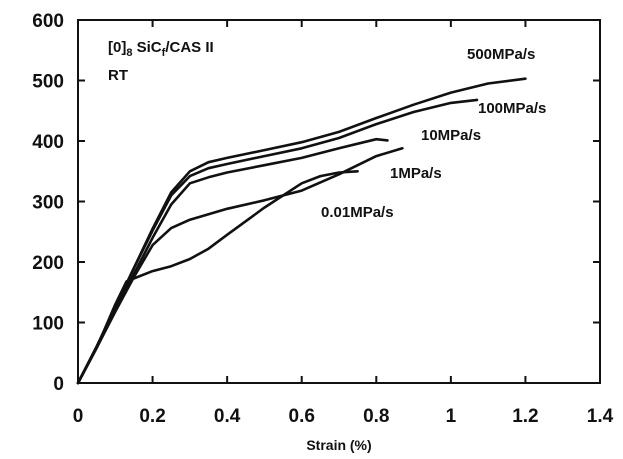 This screenshot has height=459, width=623. I want to click on material-annotation: [0]8 SiCf/CAS II, so click(161, 49).